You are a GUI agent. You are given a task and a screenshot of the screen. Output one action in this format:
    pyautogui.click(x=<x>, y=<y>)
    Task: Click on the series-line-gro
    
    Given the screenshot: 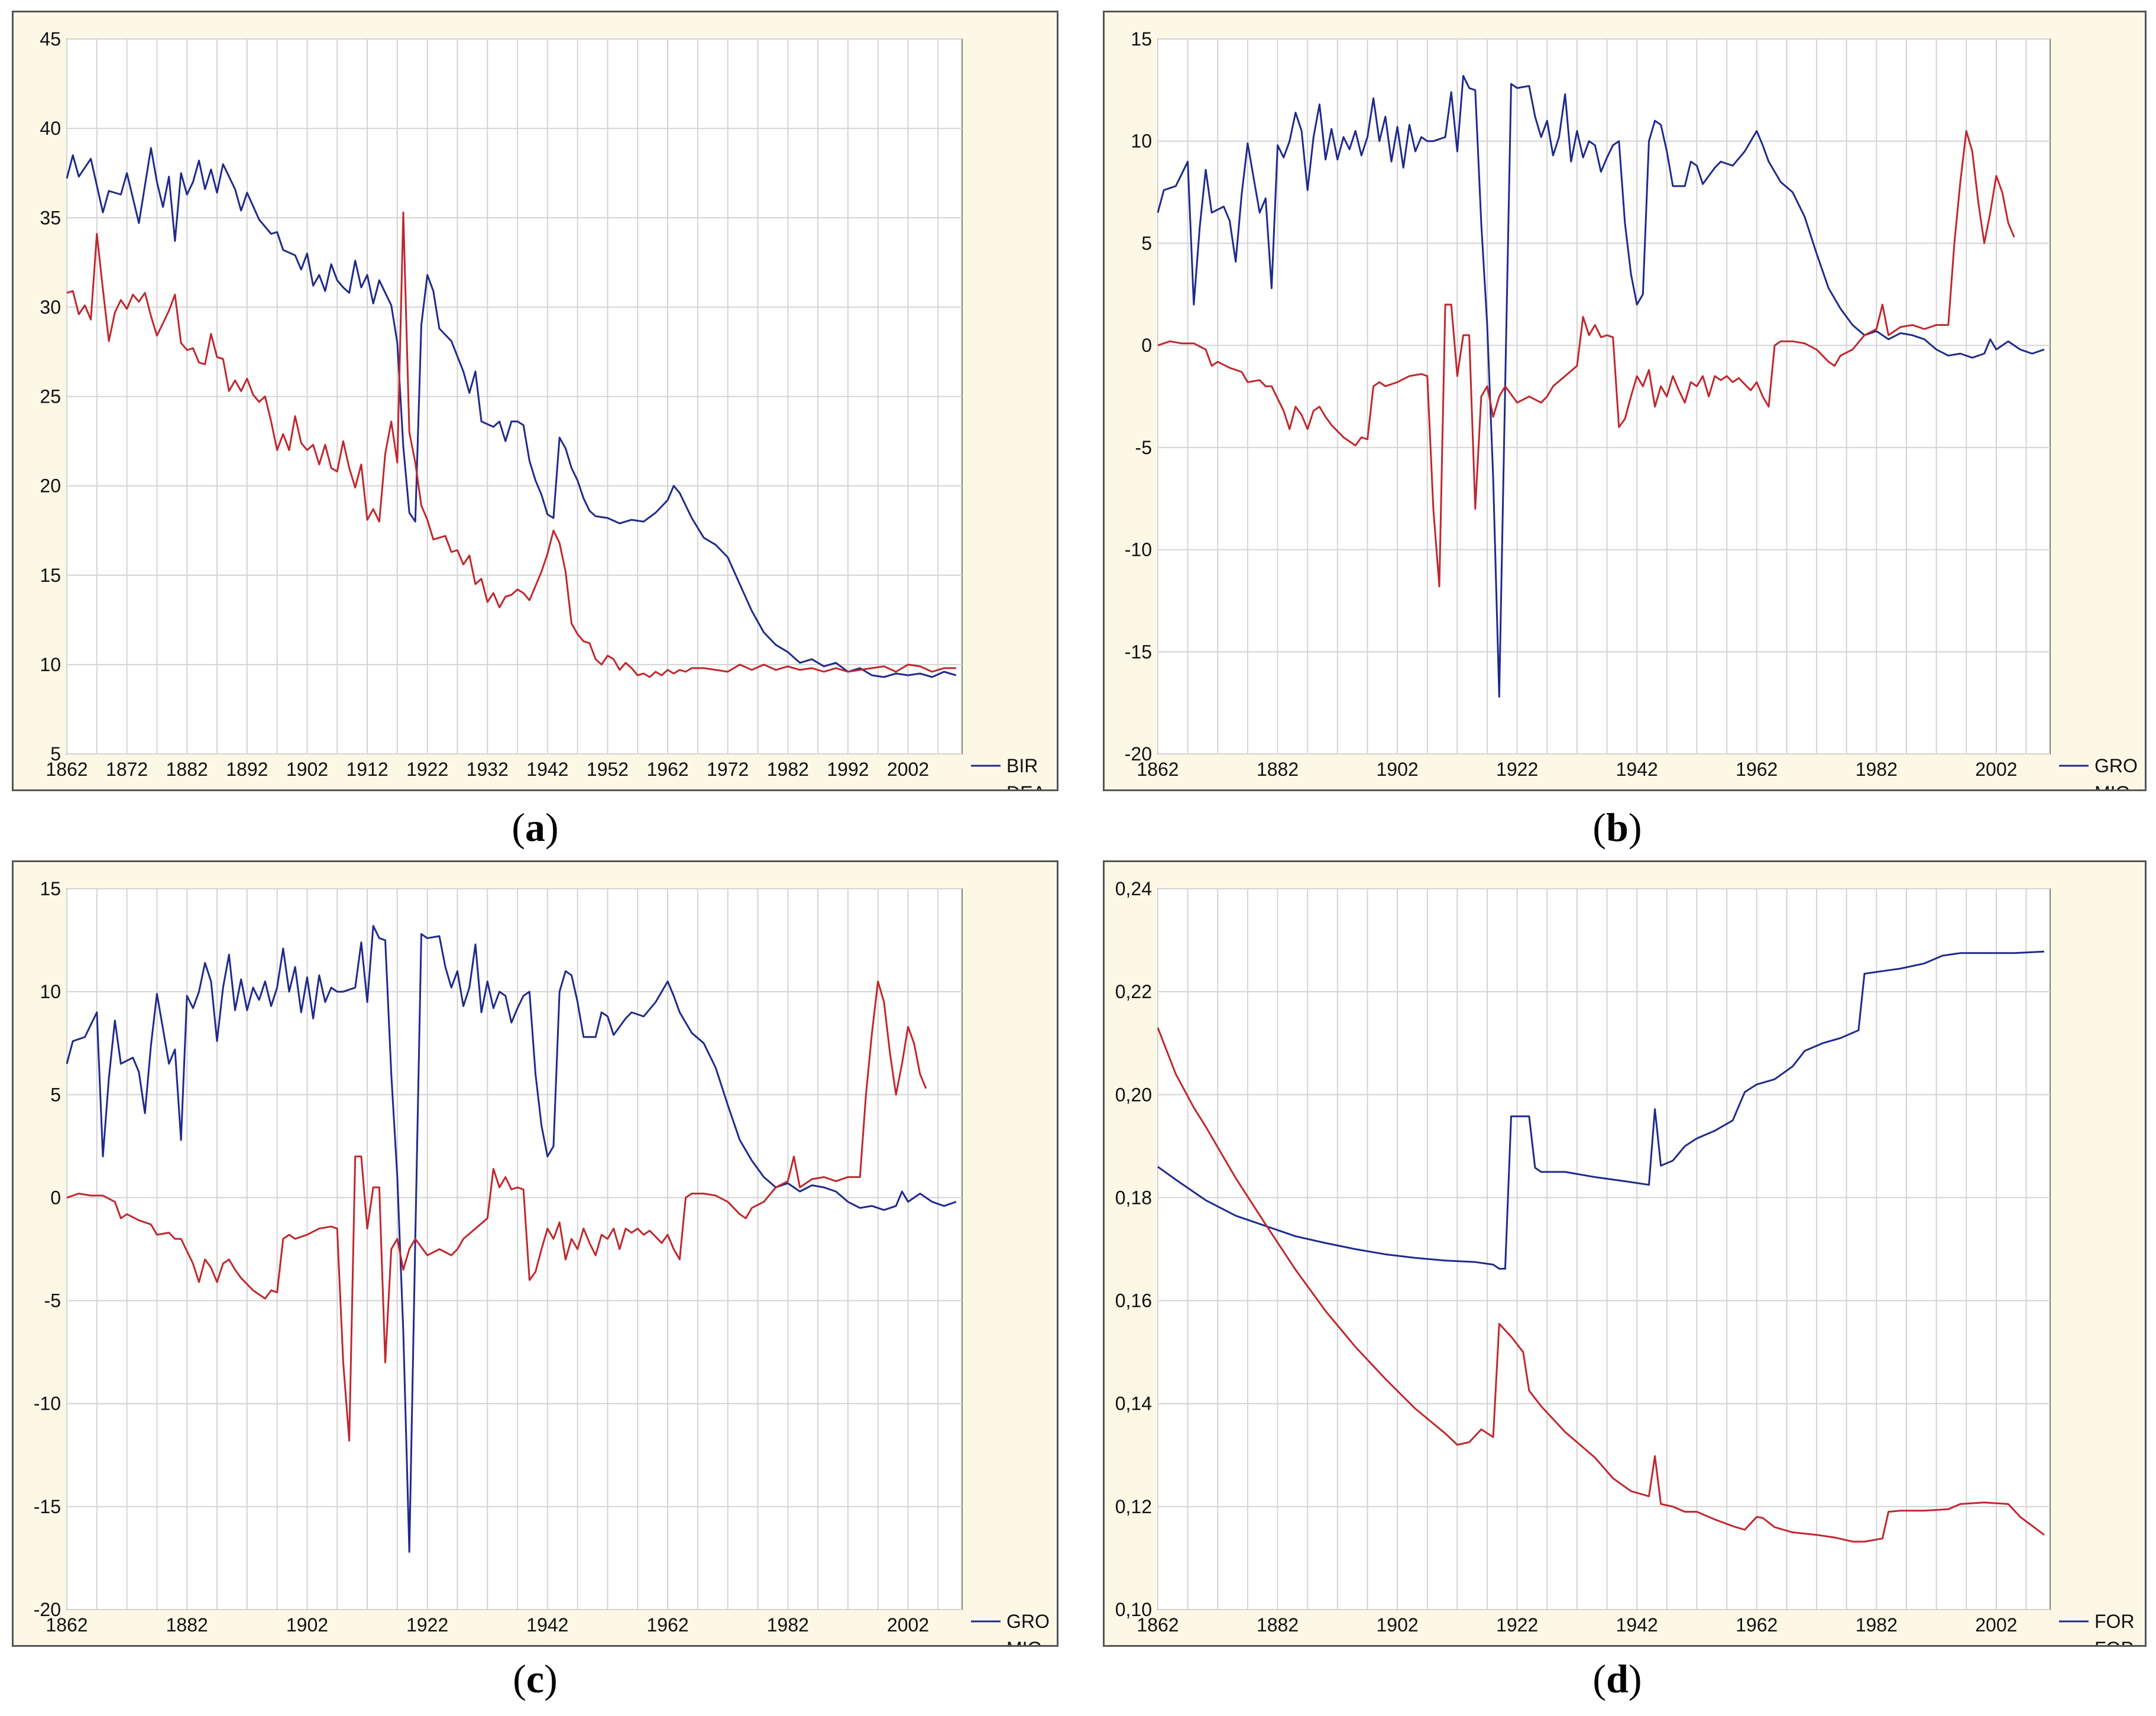 What is the action you would take?
    pyautogui.click(x=1601, y=386)
    